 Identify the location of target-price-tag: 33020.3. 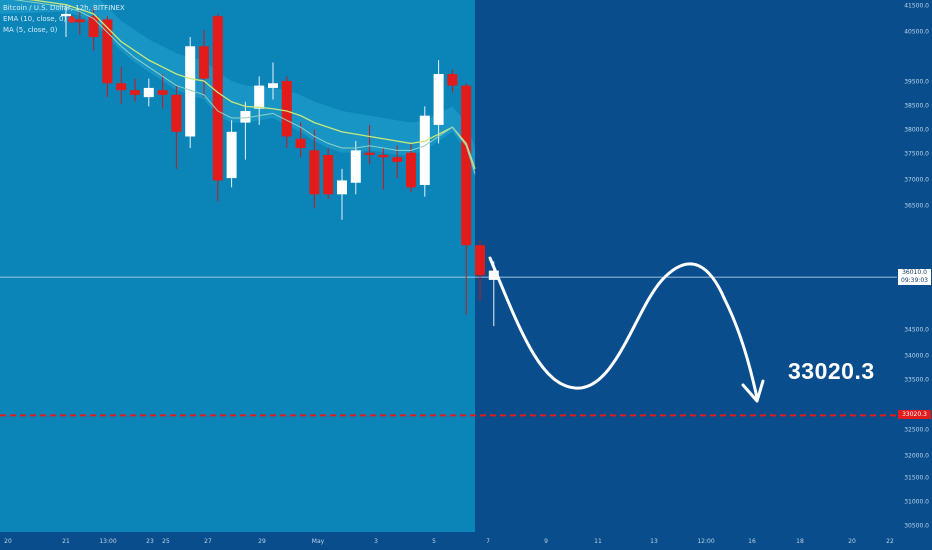
(914, 415).